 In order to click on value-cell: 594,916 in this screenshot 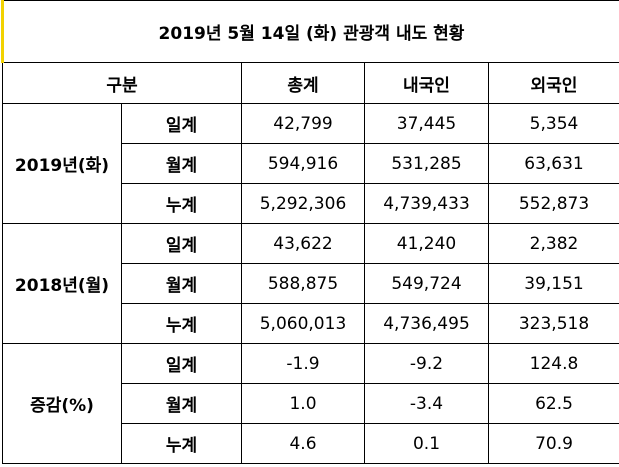, I will do `click(303, 163)`.